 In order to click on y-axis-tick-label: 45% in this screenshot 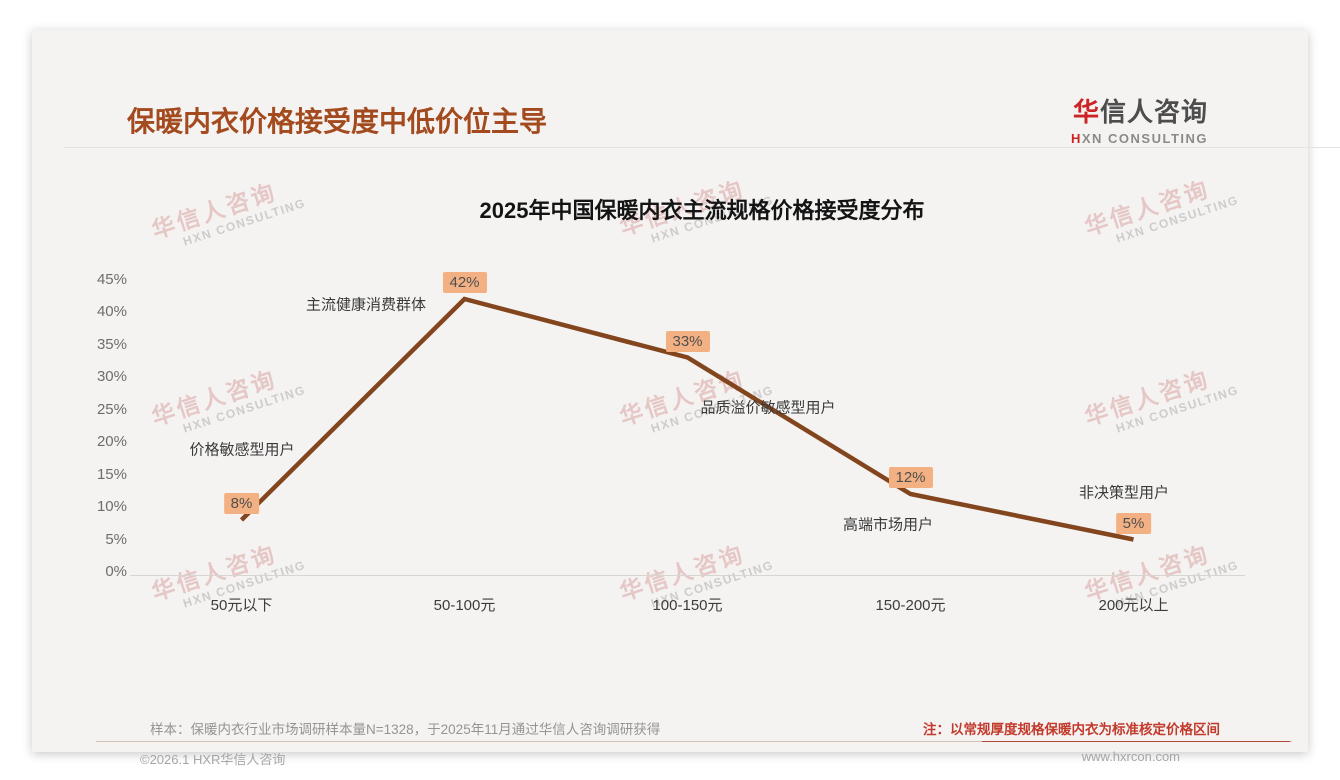, I will do `click(111, 279)`.